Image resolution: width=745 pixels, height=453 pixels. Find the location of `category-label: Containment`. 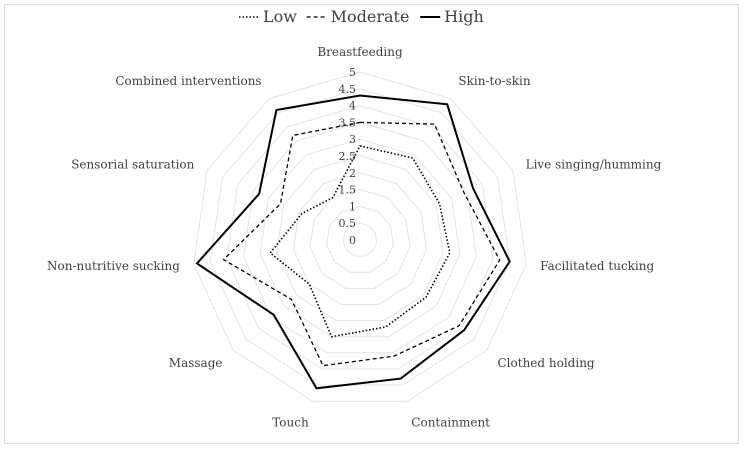

category-label: Containment is located at coordinates (450, 423).